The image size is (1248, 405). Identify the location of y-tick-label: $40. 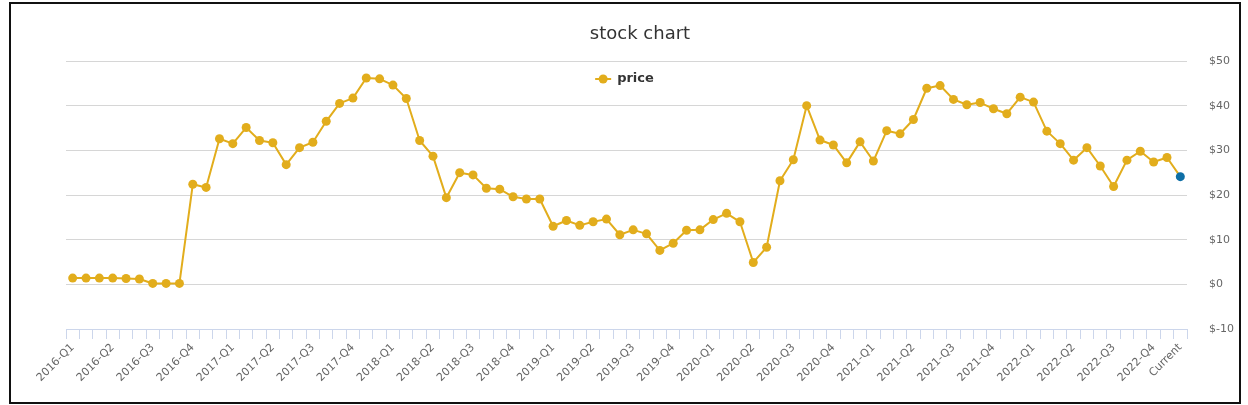
(1219, 105).